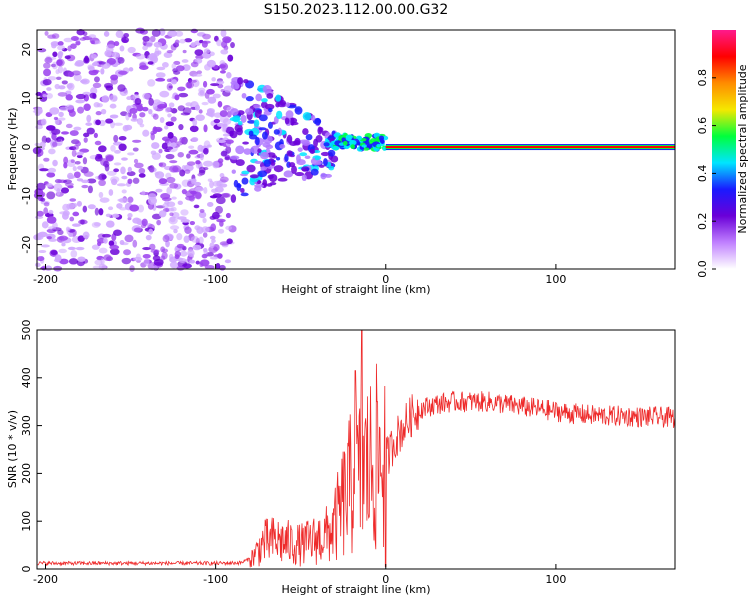 The image size is (750, 600). What do you see at coordinates (355, 589) in the screenshot?
I see `snr-xlabel: Height of straight line (km)` at bounding box center [355, 589].